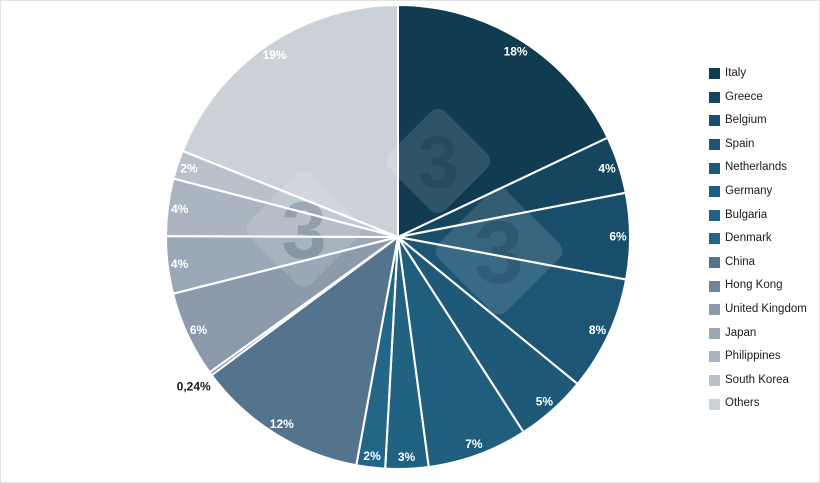 This screenshot has height=483, width=820. Describe the element at coordinates (282, 424) in the screenshot. I see `slice-label-china: 12%` at that location.